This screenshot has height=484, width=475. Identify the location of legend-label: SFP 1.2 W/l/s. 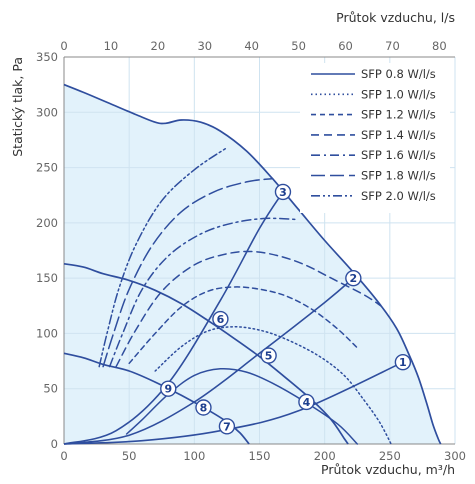
(398, 115).